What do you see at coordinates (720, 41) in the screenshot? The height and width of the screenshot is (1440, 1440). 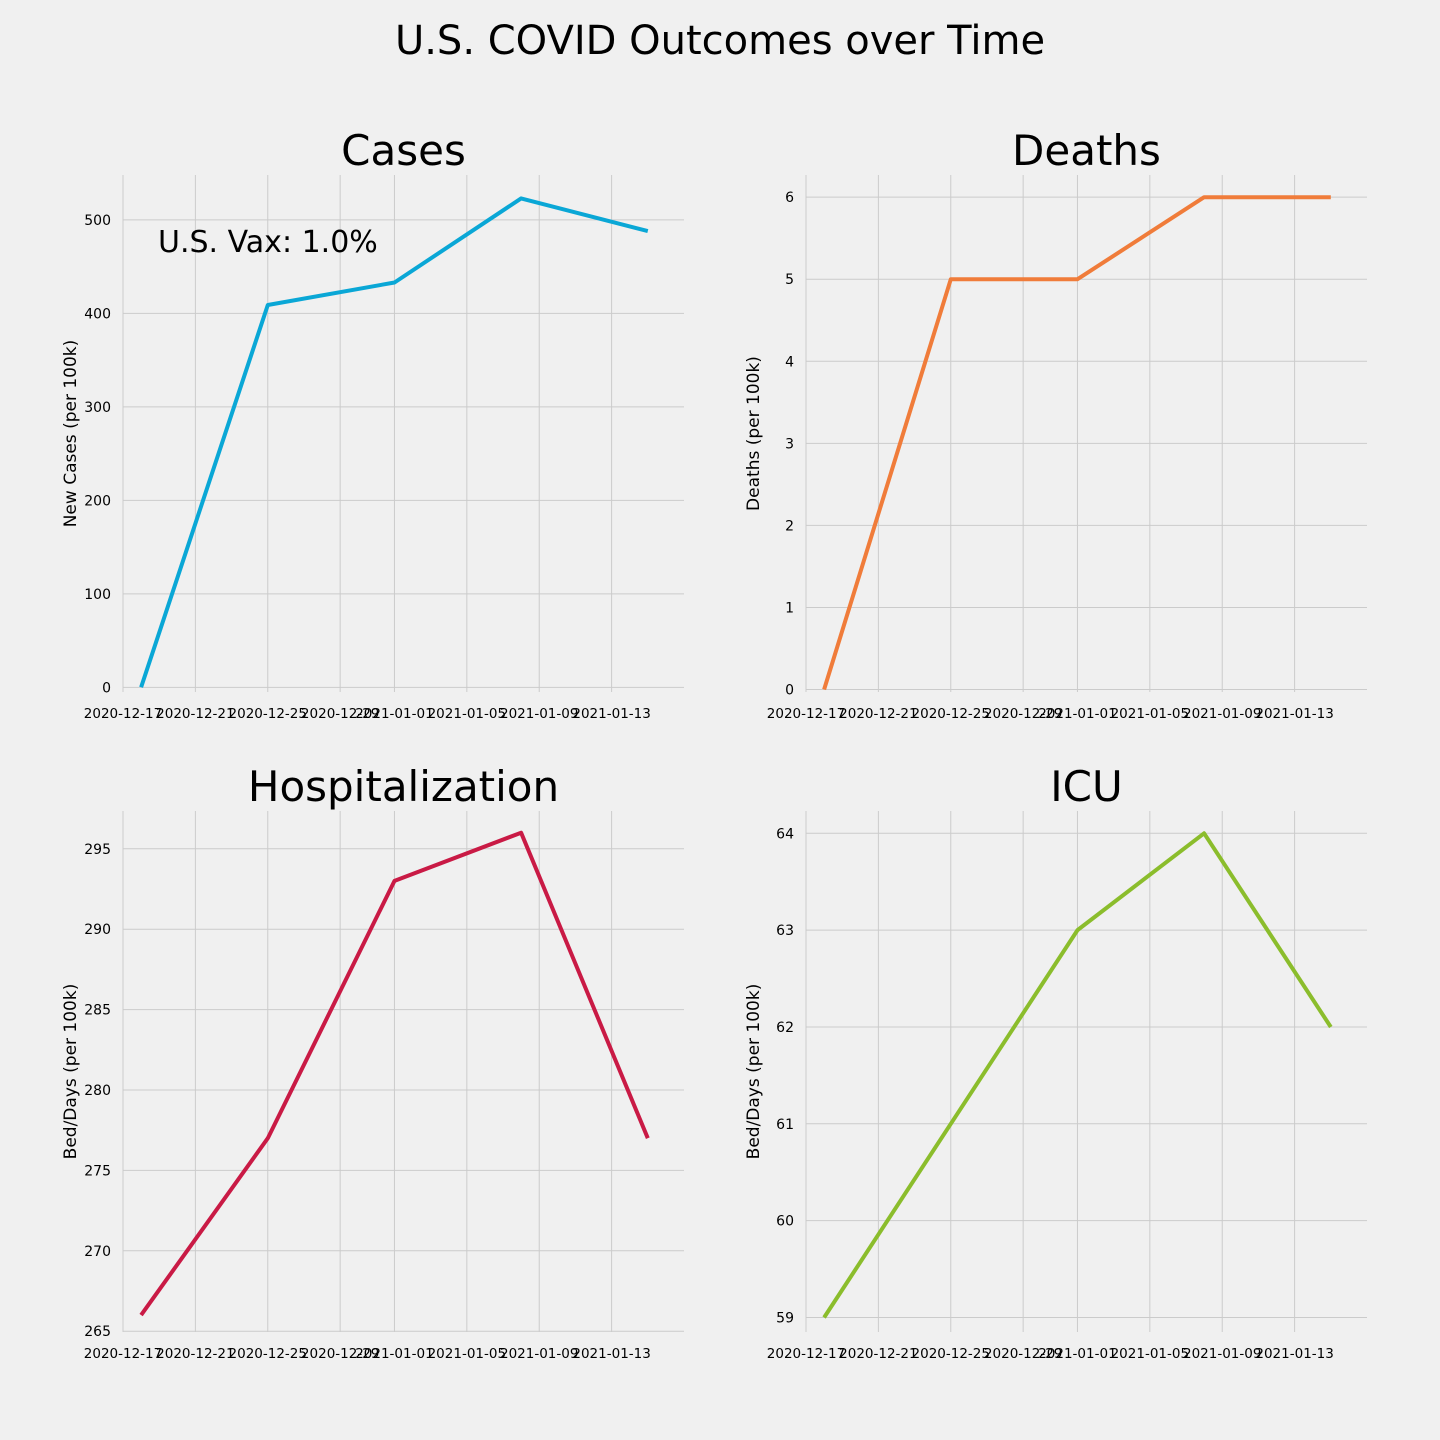 I see `figure-title: U.S. COVID Outcomes over Time` at bounding box center [720, 41].